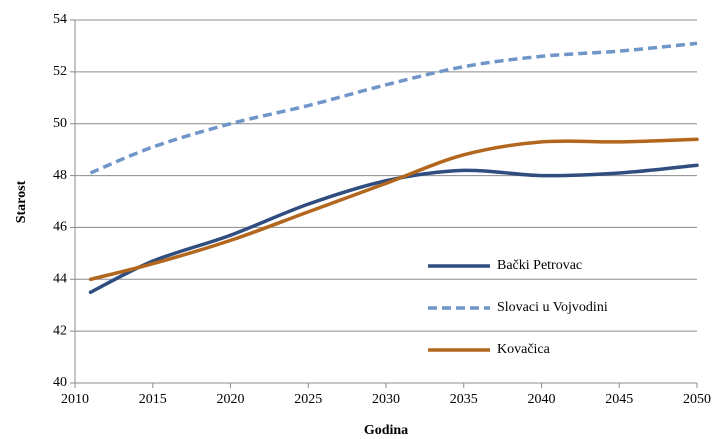 The width and height of the screenshot is (715, 439). I want to click on x-tick-label: 2045, so click(619, 399).